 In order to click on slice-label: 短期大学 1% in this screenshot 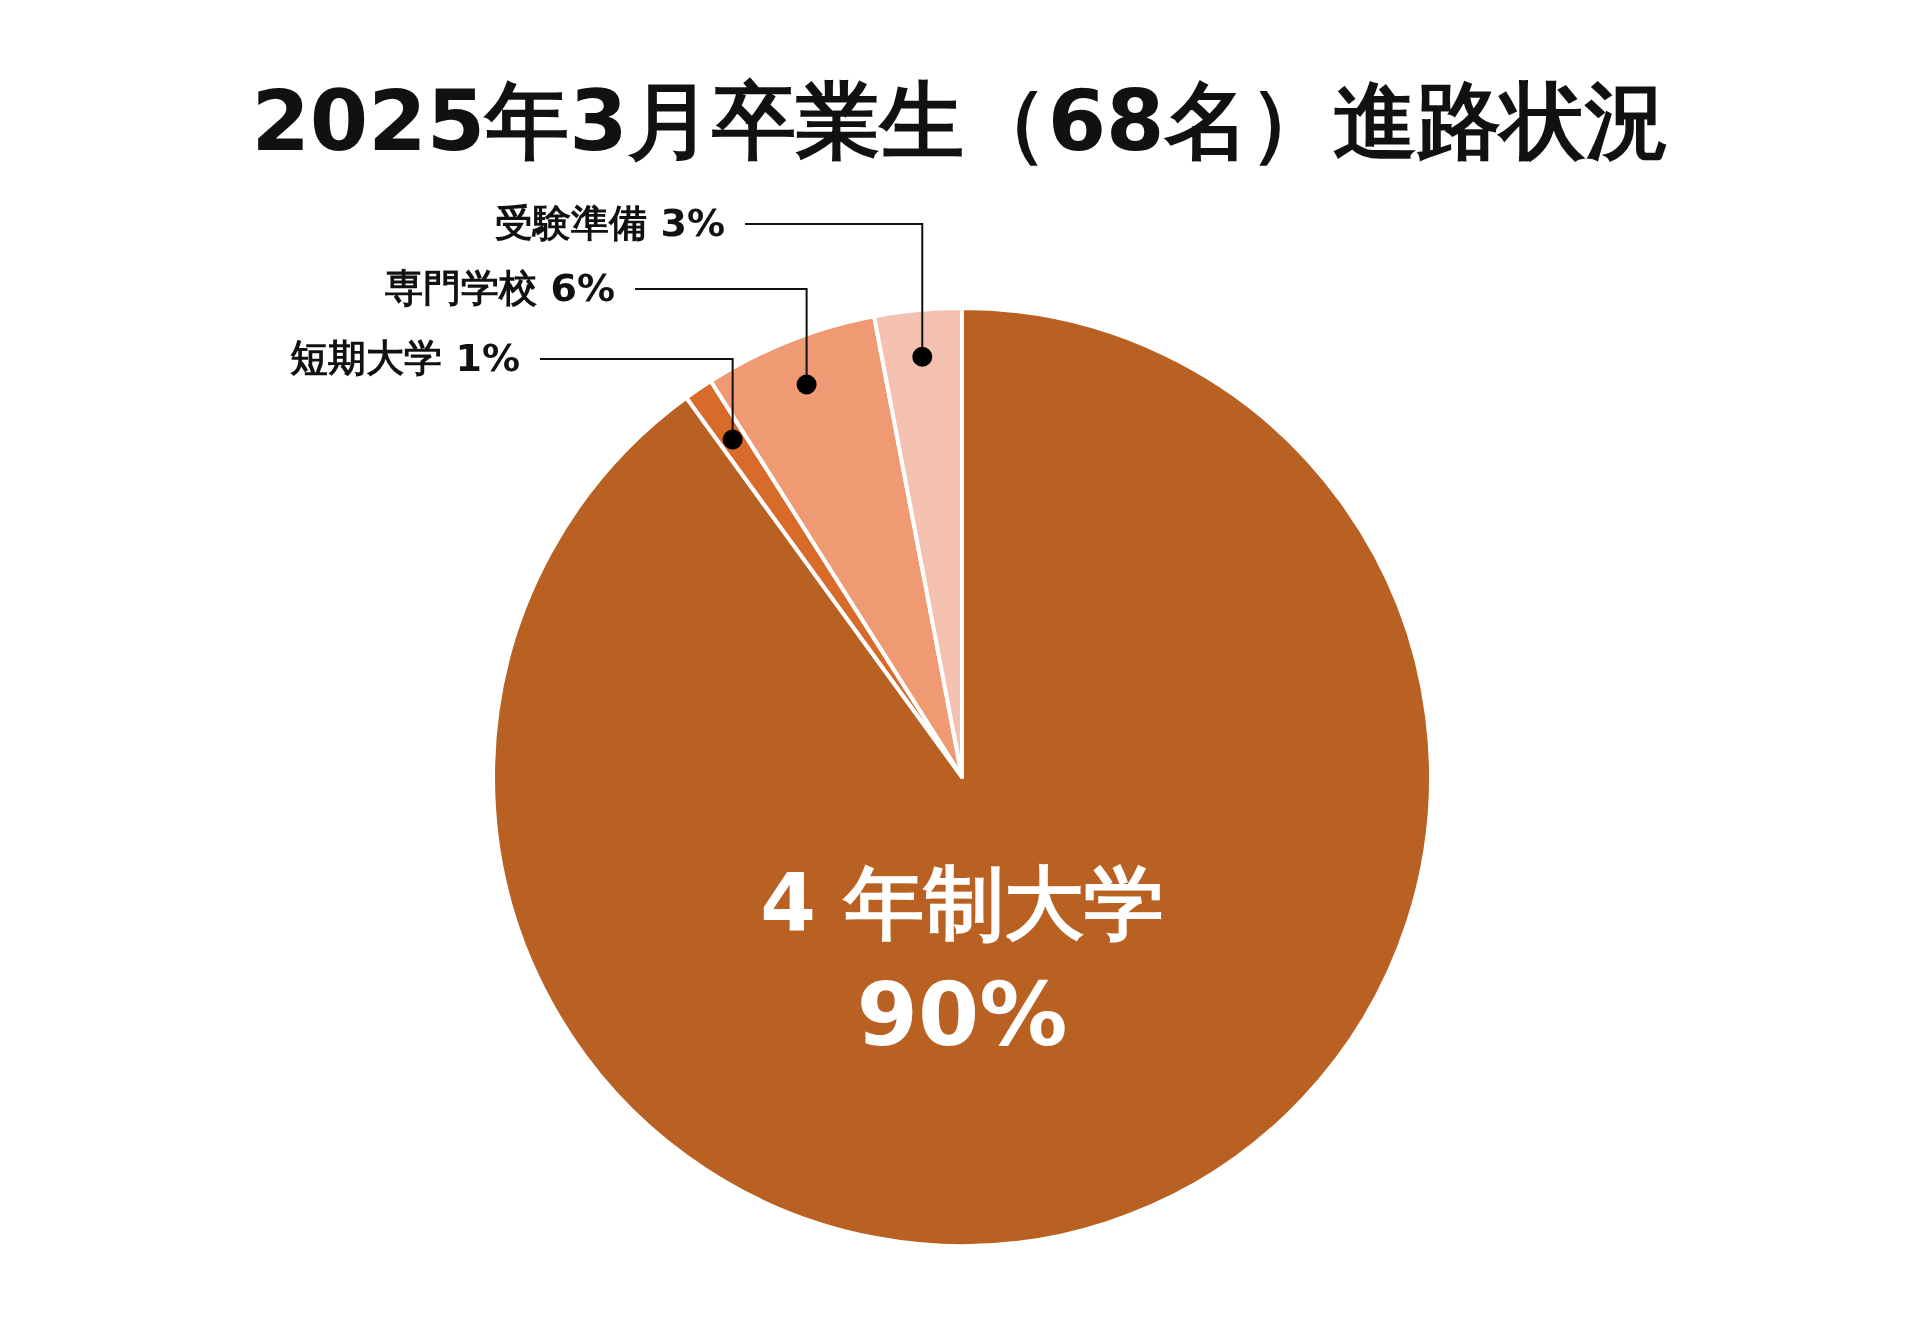, I will do `click(404, 358)`.